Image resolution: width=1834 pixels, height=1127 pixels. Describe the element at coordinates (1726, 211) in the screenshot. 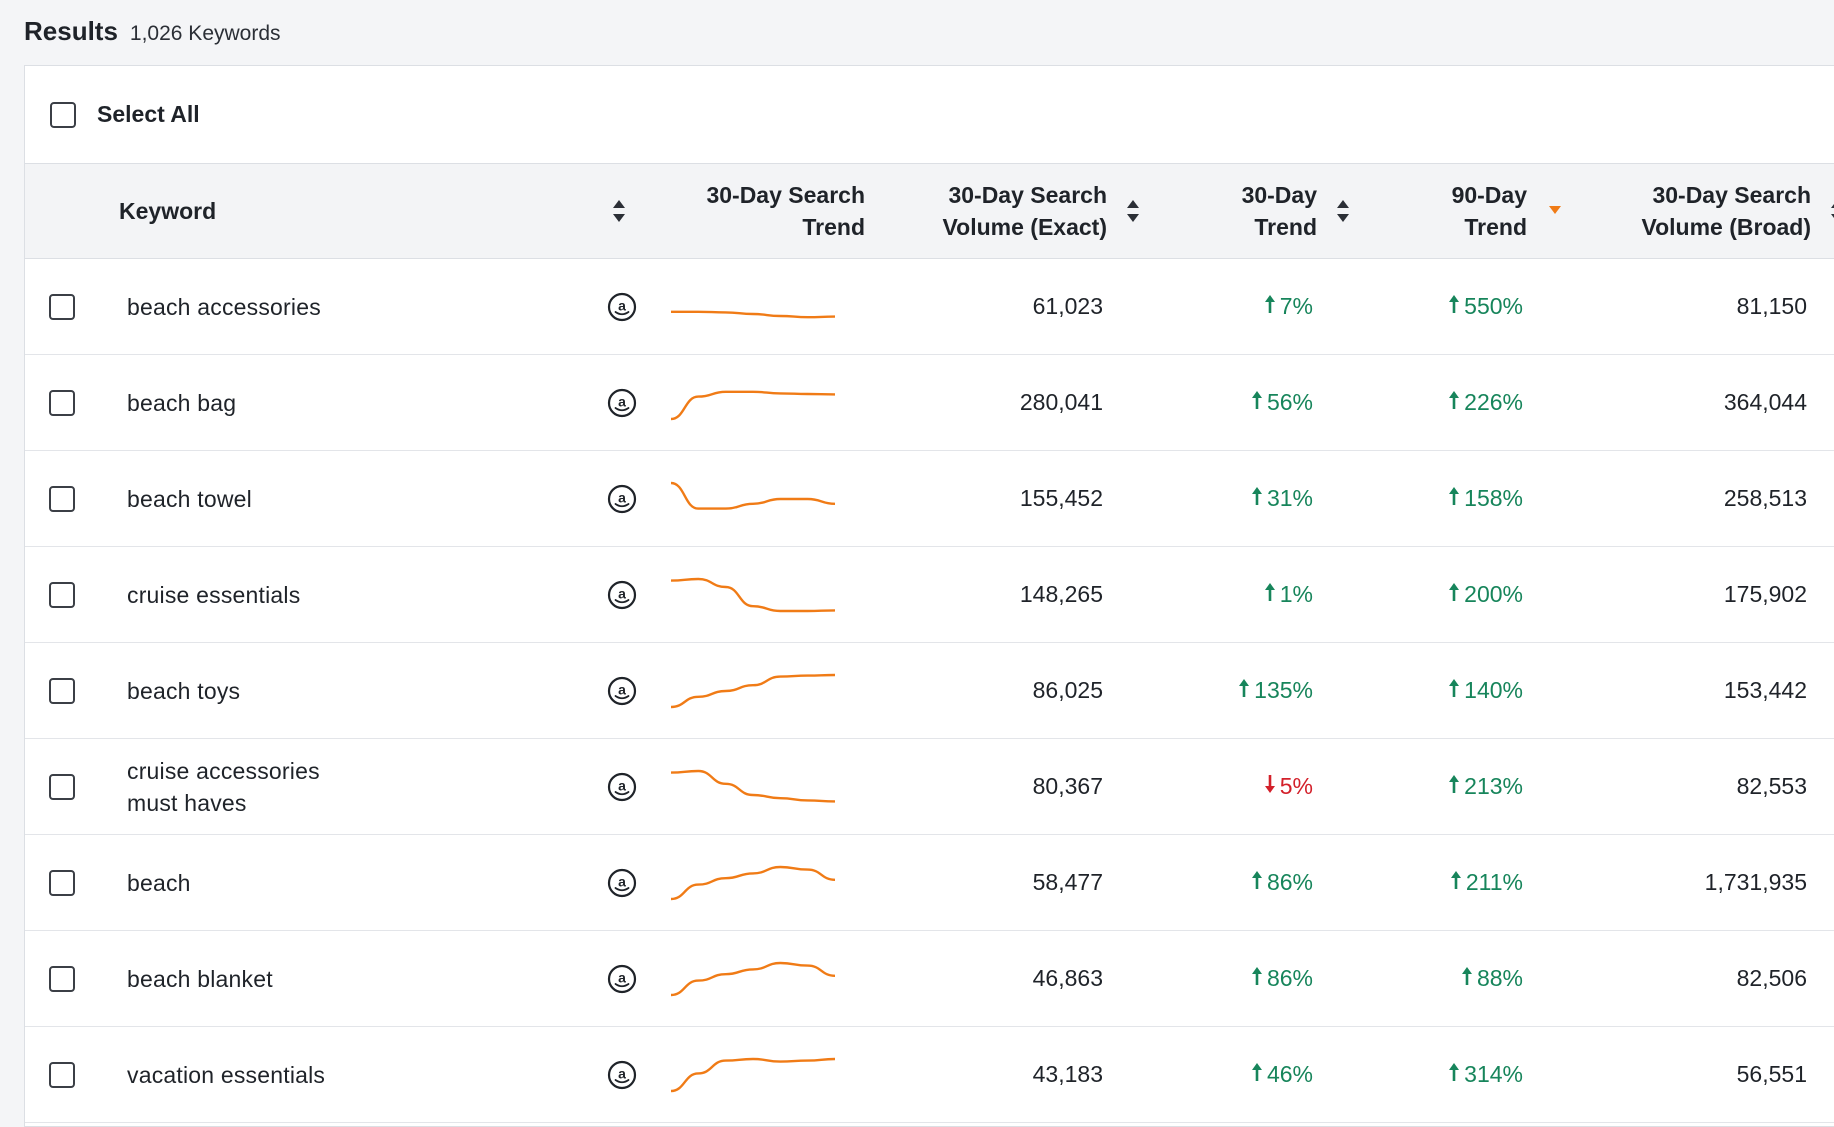

I see `column-header-volume-broad: 30-Day Search Volume (Broad)` at that location.